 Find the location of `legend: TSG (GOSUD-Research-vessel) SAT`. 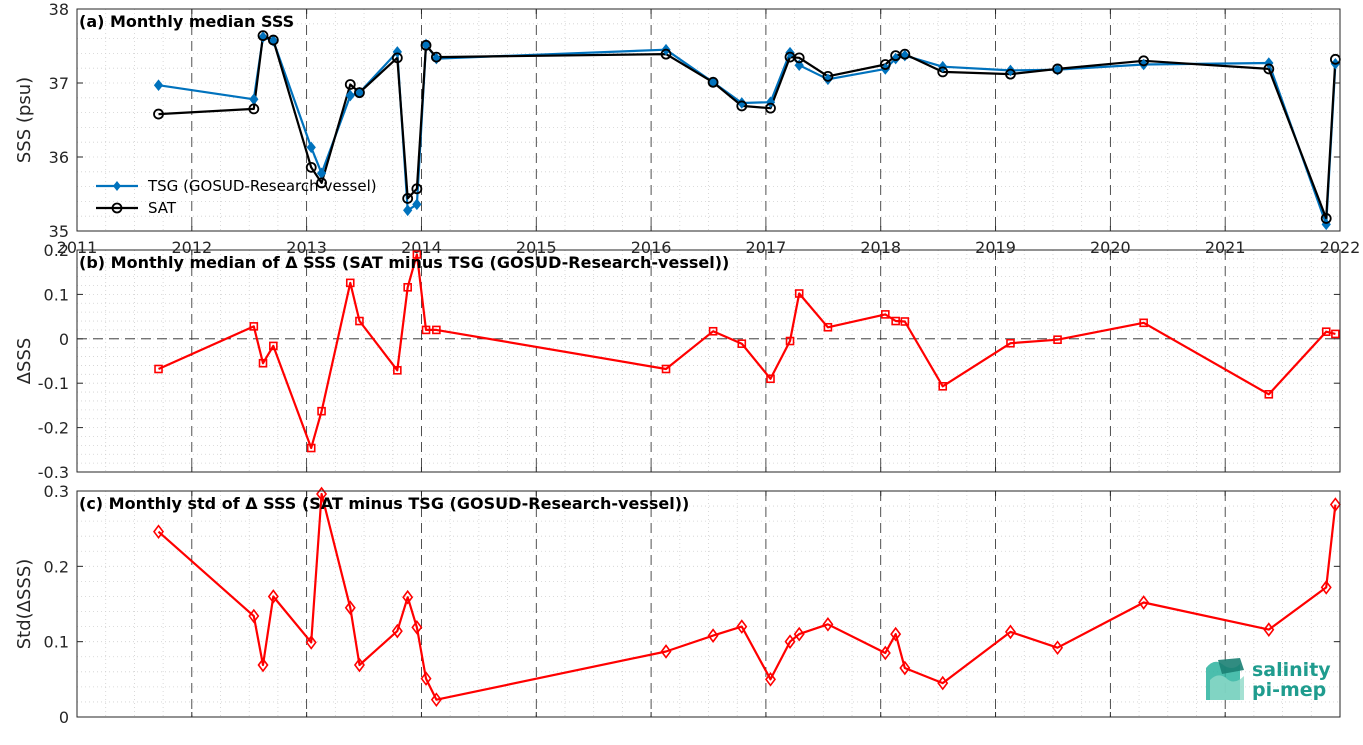

legend: TSG (GOSUD-Research-vessel) SAT is located at coordinates (236, 197).